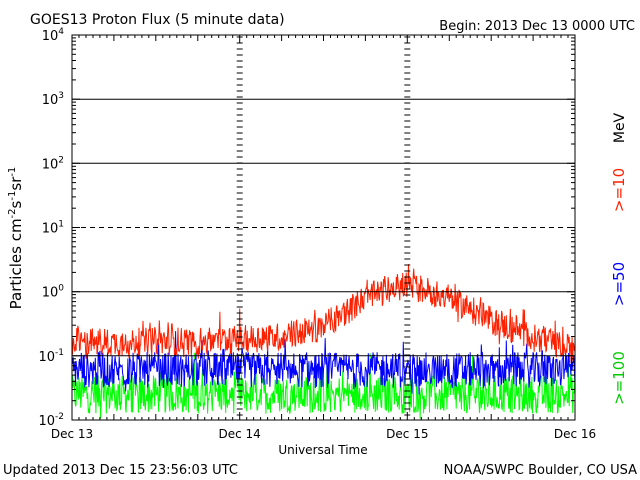 The height and width of the screenshot is (480, 640). Describe the element at coordinates (323, 434) in the screenshot. I see `x-tick-labels: Dec 13 Dec 14 Dec 15 Dec 16` at that location.